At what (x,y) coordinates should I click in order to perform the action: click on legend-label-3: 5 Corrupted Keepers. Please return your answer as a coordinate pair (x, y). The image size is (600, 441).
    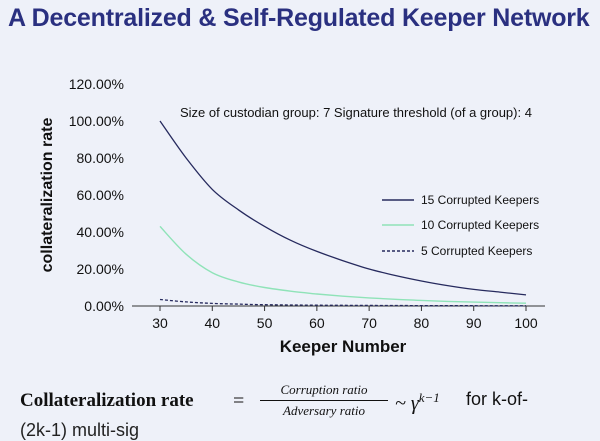
    Looking at the image, I should click on (476, 251).